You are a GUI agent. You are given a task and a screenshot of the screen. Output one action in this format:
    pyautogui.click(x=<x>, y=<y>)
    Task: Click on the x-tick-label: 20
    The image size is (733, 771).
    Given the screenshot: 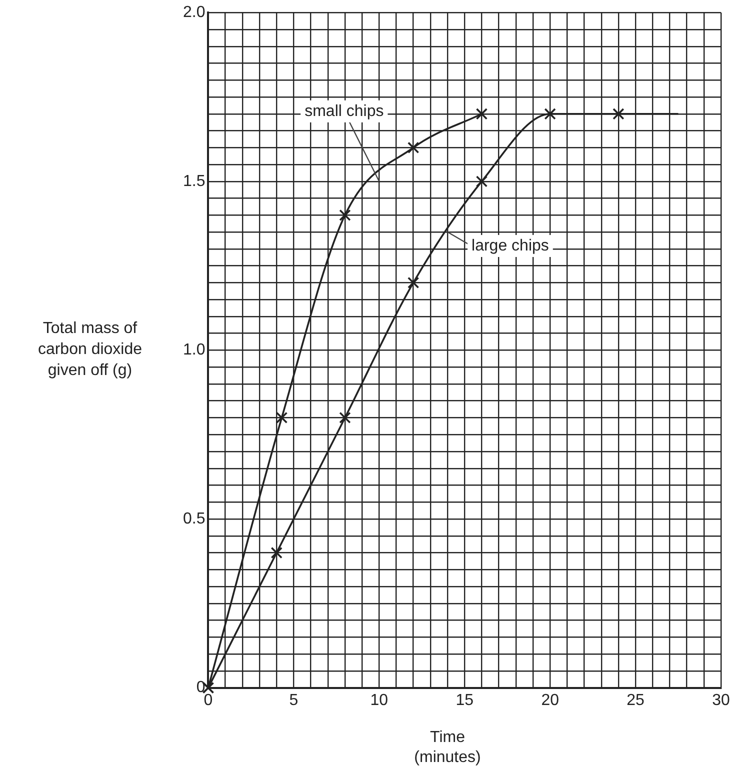 What is the action you would take?
    pyautogui.click(x=550, y=700)
    